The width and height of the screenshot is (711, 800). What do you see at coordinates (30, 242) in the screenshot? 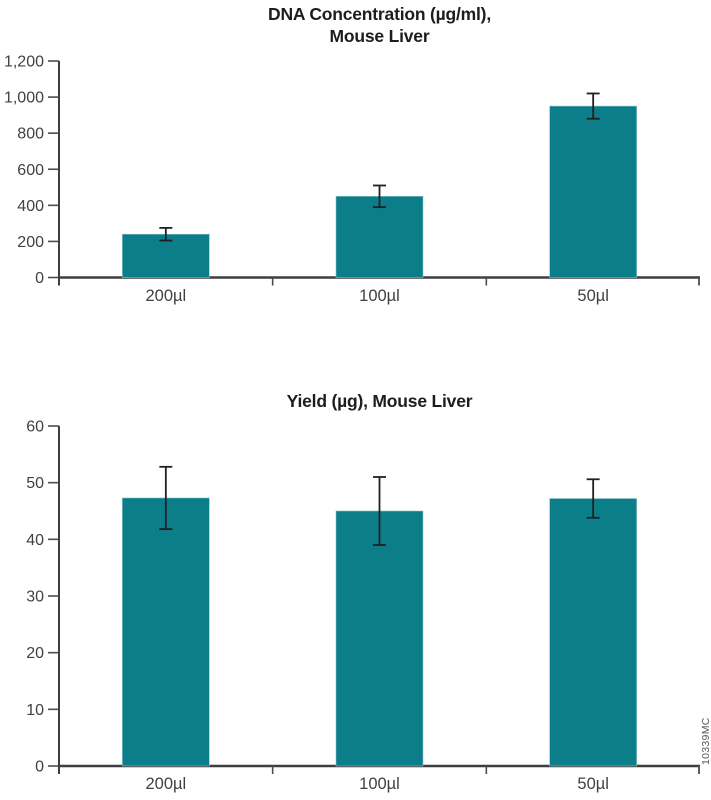
I see `y-tick-label: 200` at bounding box center [30, 242].